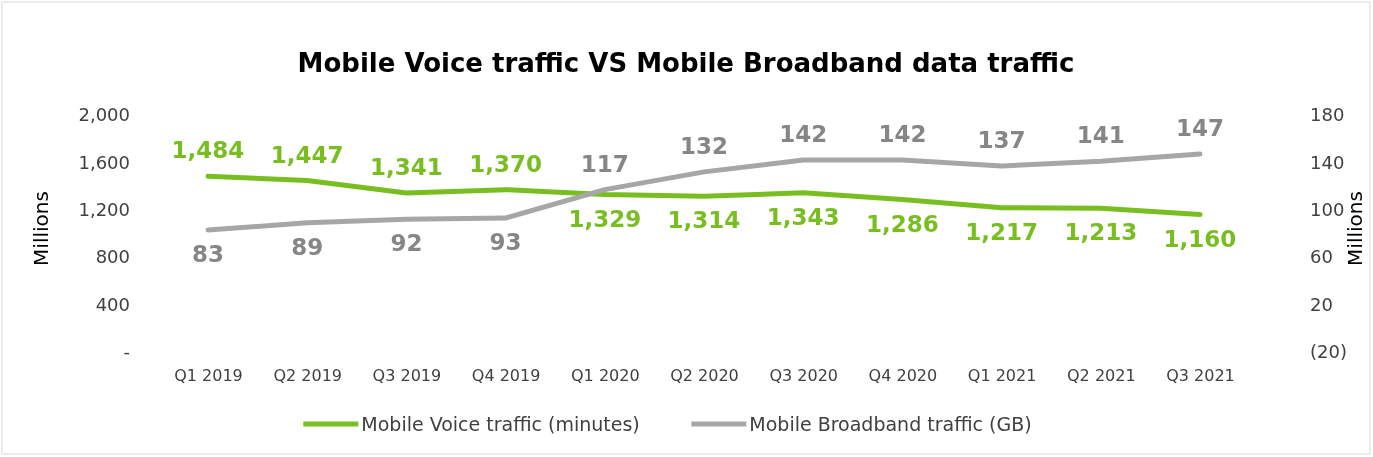  Describe the element at coordinates (903, 376) in the screenshot. I see `x-tick-label: Q4 2020` at that location.